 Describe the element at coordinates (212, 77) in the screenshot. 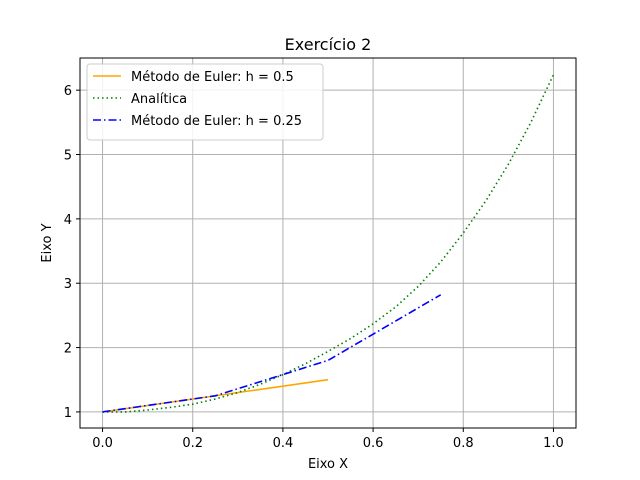

I see `legend-label-0: Método de Euler: h = 0.5` at that location.